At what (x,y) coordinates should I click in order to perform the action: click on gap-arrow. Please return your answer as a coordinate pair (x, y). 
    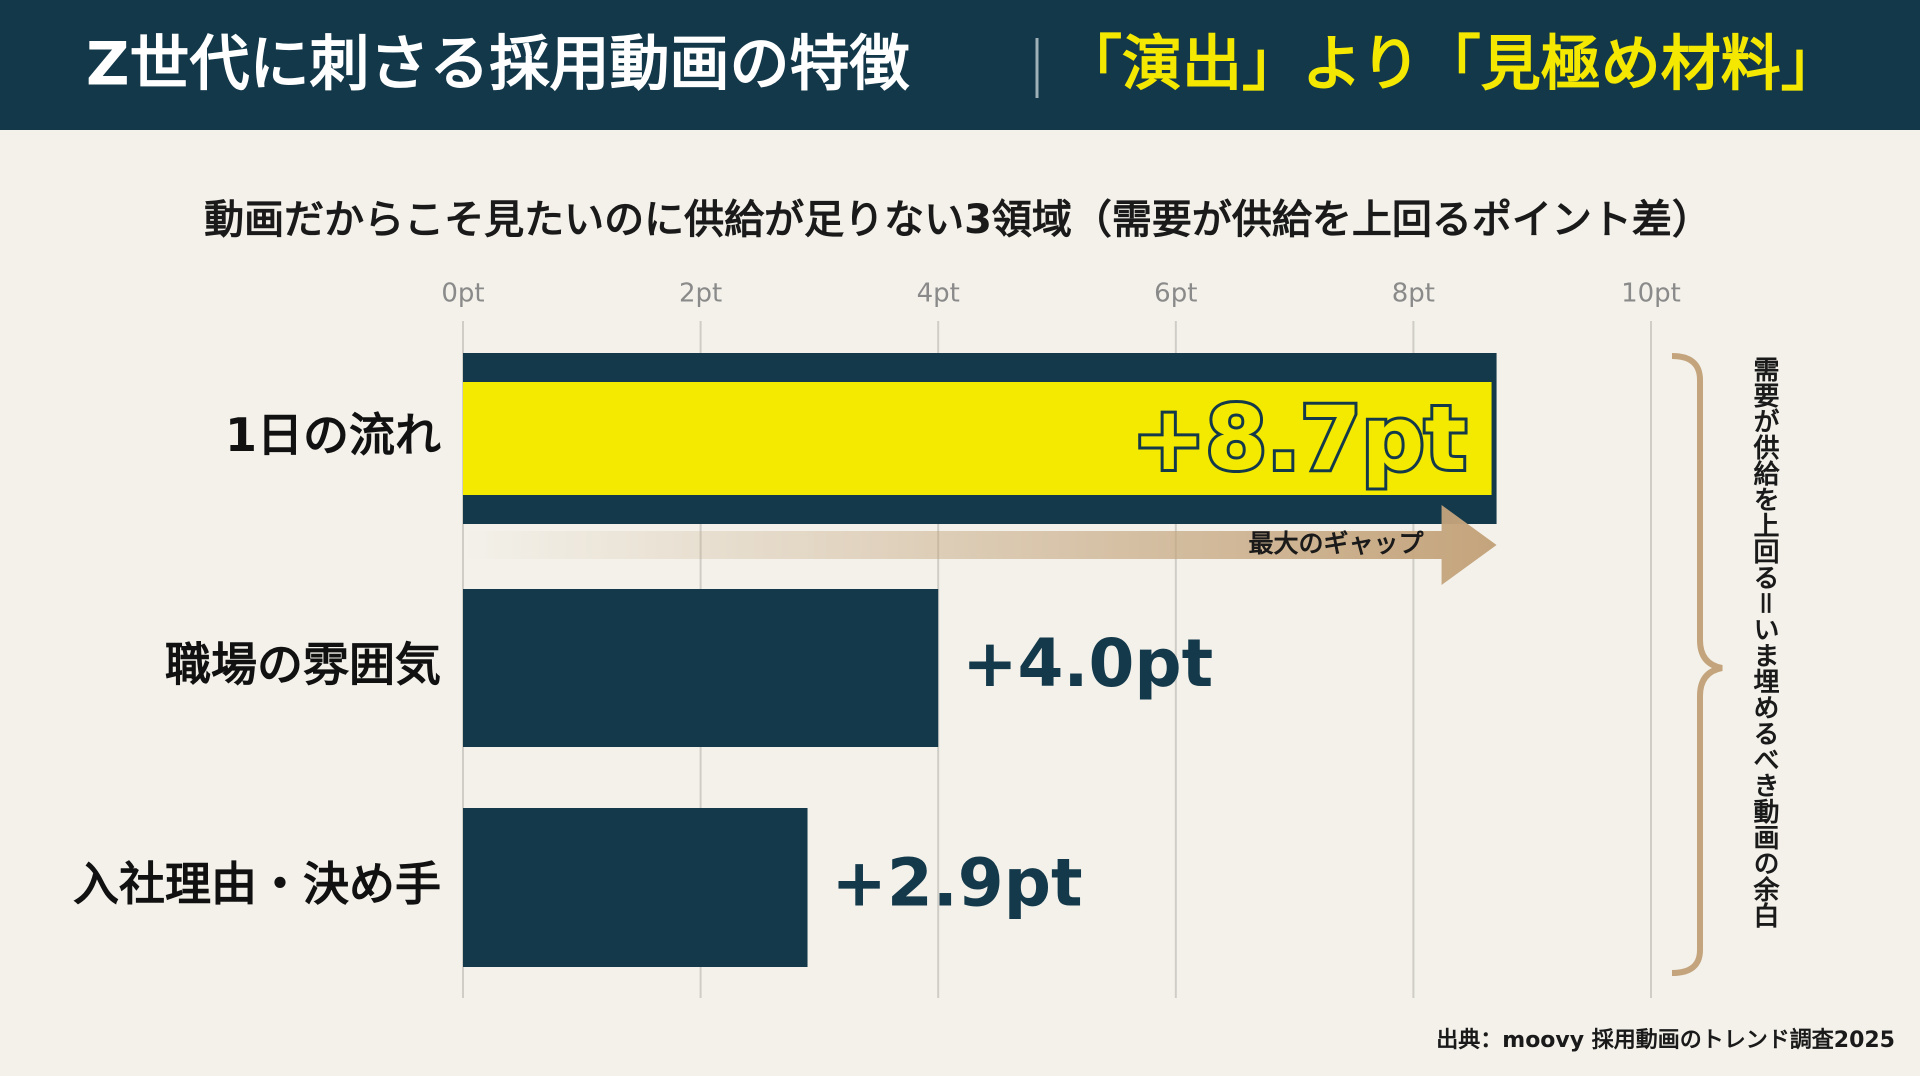
    Looking at the image, I should click on (980, 545).